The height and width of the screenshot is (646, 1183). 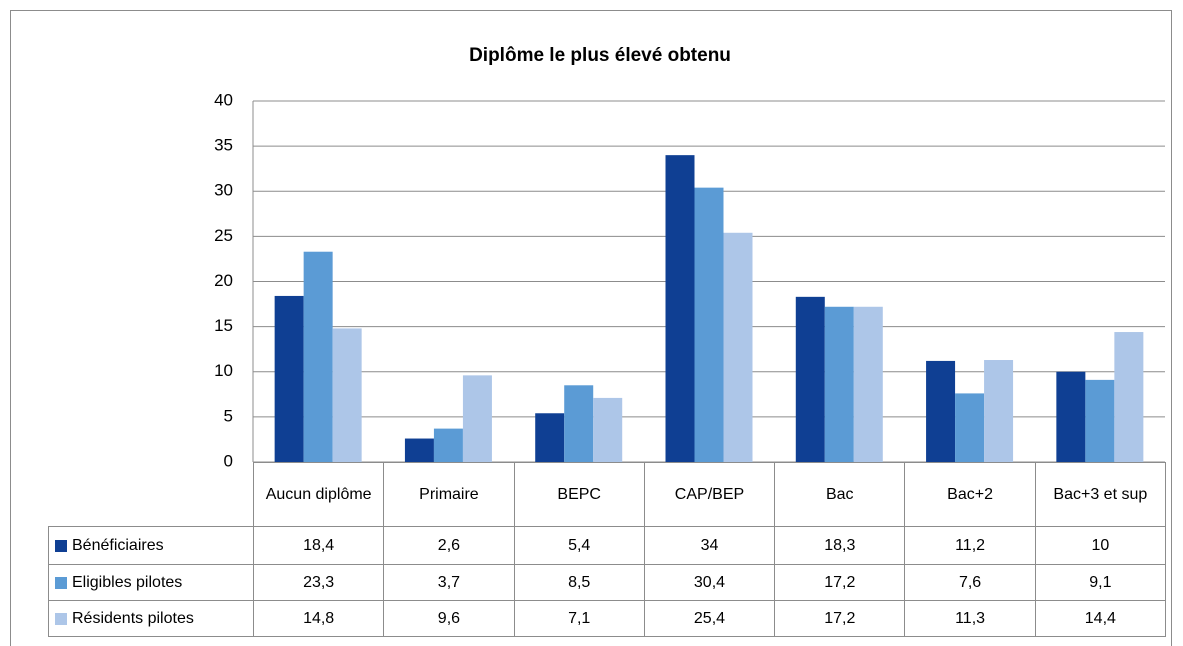 I want to click on data-table-value: 8,5, so click(x=579, y=582).